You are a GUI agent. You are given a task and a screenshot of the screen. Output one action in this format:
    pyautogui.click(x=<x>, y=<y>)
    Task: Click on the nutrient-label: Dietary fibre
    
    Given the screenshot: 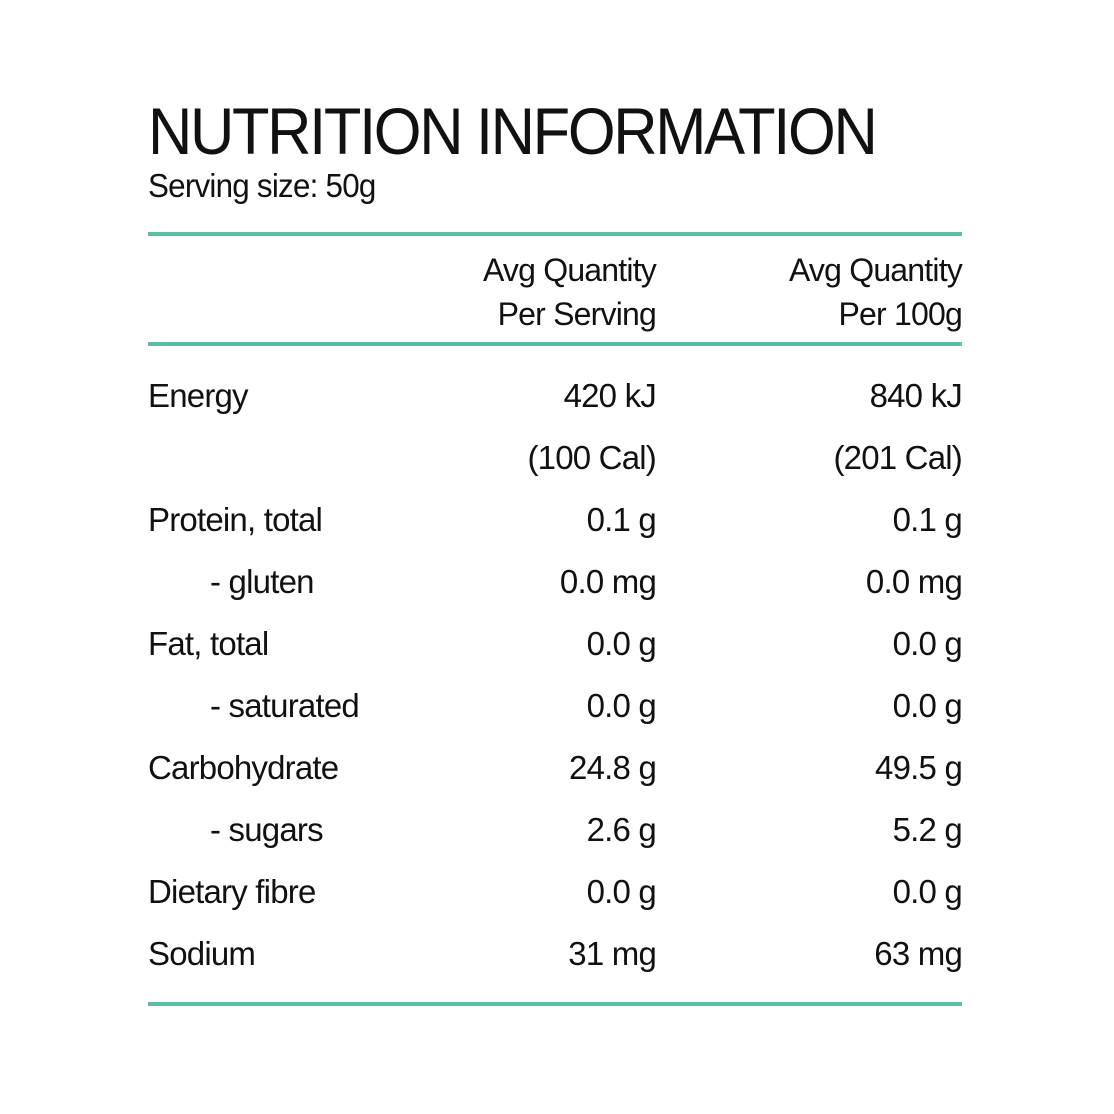 What is the action you would take?
    pyautogui.click(x=232, y=891)
    